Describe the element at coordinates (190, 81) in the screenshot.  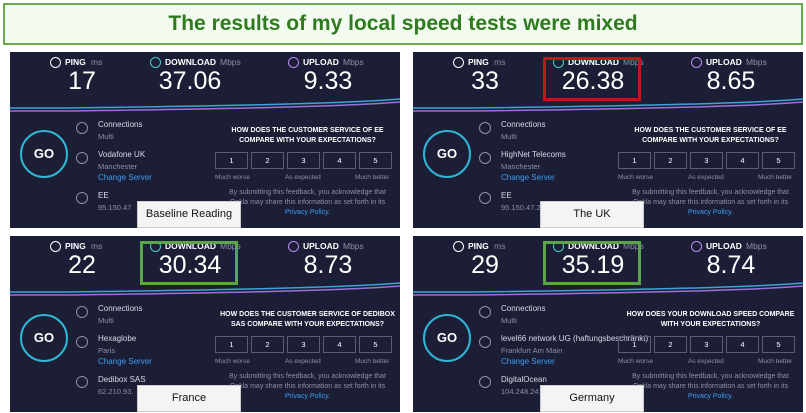
I see `download-value: 37.06` at that location.